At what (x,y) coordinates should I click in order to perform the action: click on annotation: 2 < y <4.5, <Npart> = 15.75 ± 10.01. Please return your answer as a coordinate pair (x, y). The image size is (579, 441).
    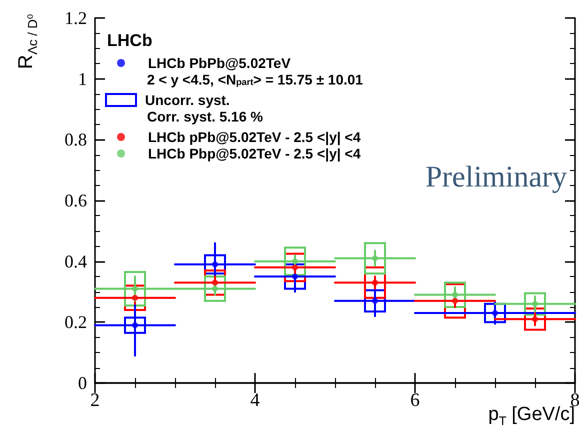
    Looking at the image, I should click on (255, 80).